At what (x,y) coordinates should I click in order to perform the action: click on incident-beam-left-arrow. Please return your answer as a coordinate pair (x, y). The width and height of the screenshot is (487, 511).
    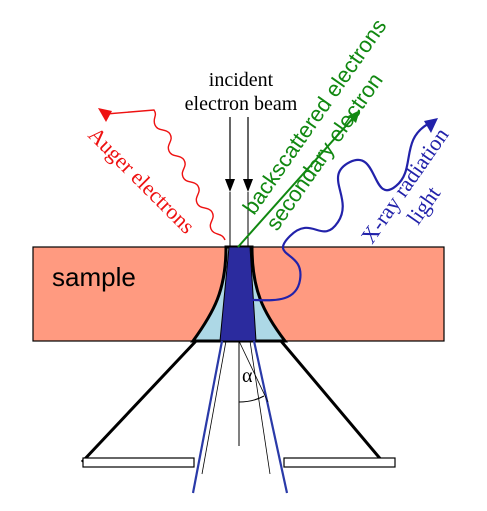
    Looking at the image, I should click on (230, 185).